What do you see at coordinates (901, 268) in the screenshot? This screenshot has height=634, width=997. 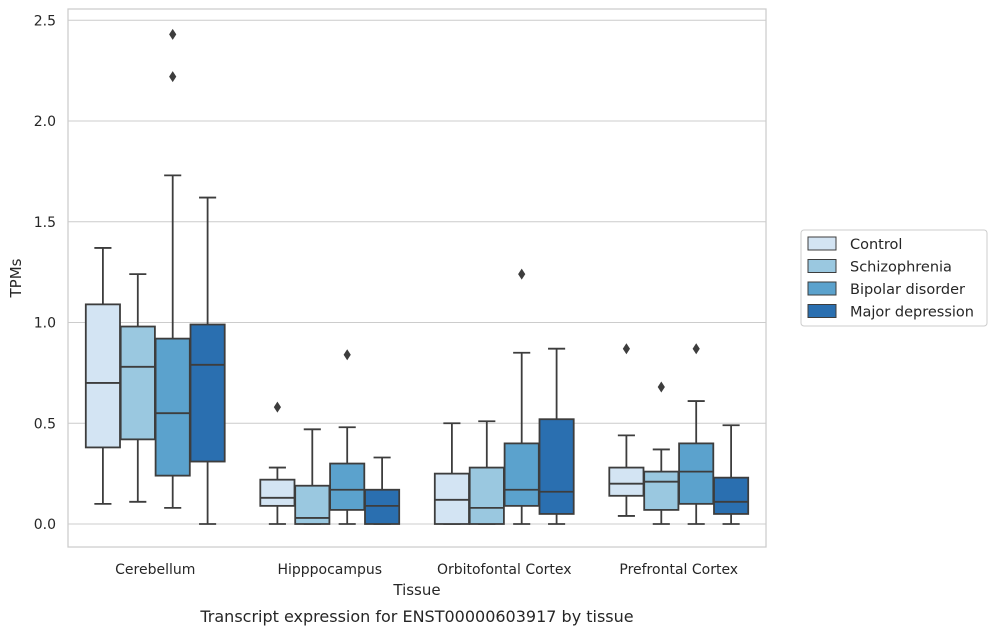 I see `legend-label: Schizophrenia` at bounding box center [901, 268].